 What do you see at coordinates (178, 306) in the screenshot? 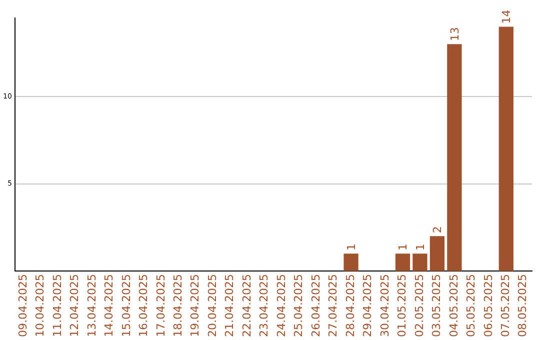
I see `x-tick-label: 18.04.2025` at bounding box center [178, 306].